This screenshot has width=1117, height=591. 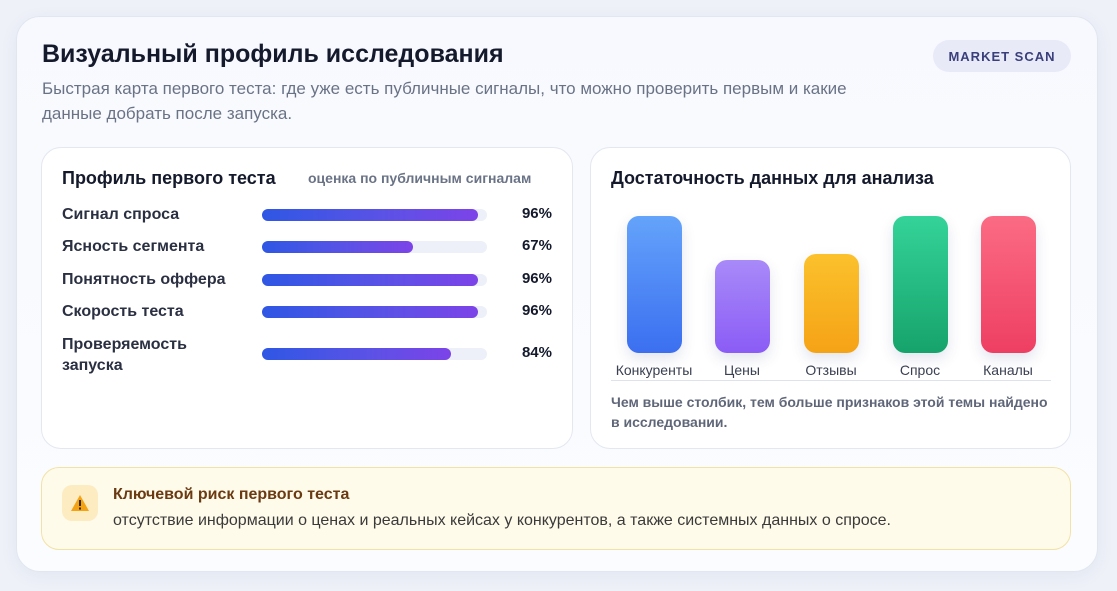 I want to click on profile-title: Профиль первого теста, so click(x=169, y=178).